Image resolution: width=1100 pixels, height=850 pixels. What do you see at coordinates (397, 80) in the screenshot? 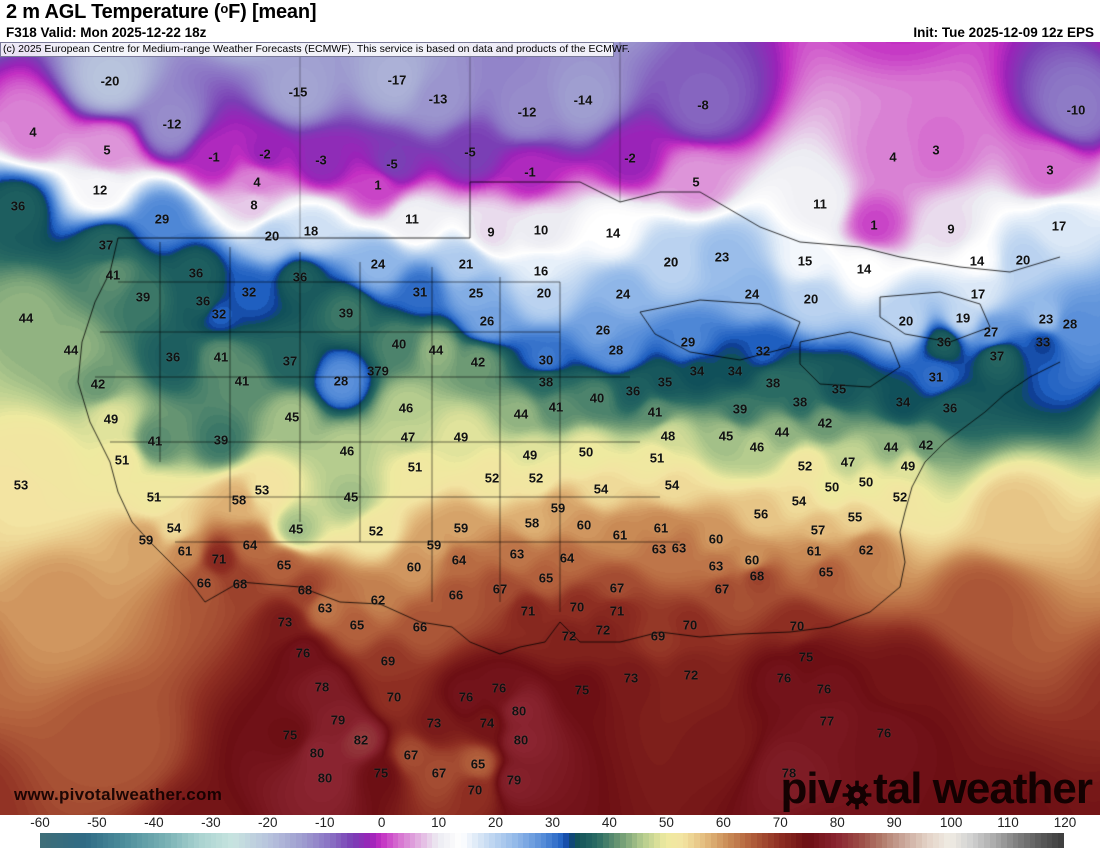
I see `temperature-value-label: -17` at bounding box center [397, 80].